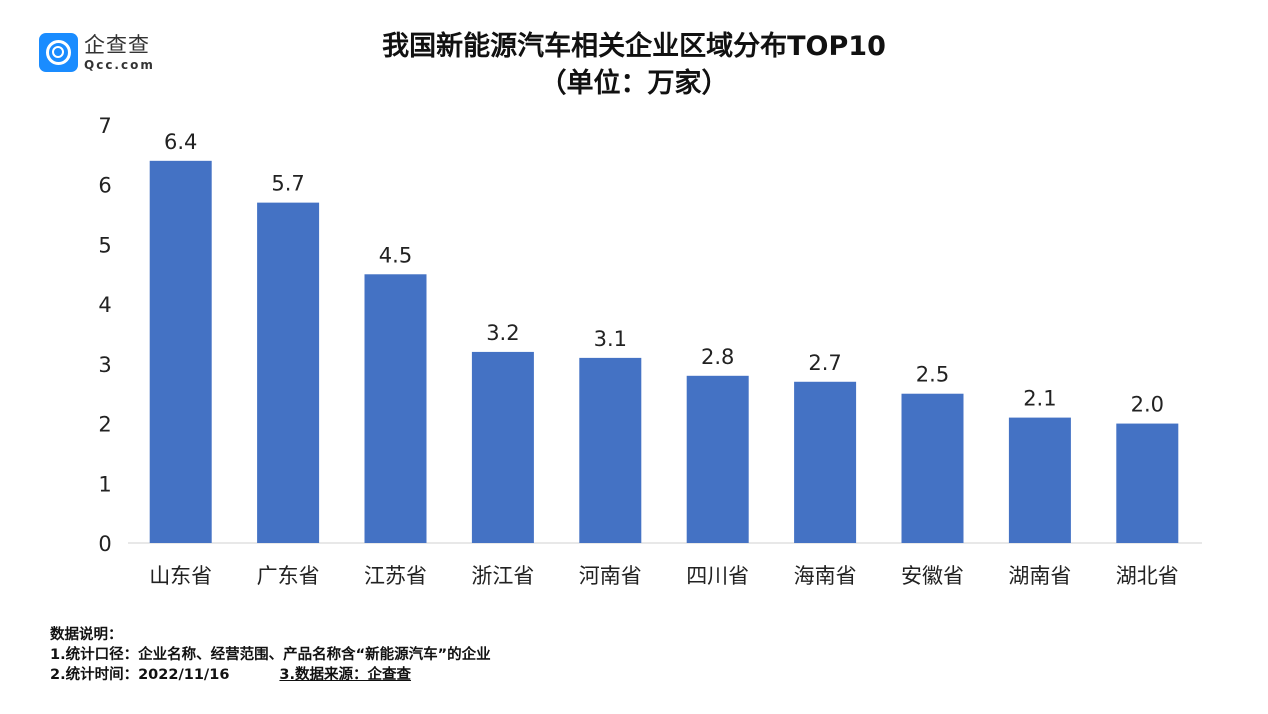 This screenshot has width=1268, height=714. What do you see at coordinates (180, 576) in the screenshot?
I see `x-tick-label: 山东省` at bounding box center [180, 576].